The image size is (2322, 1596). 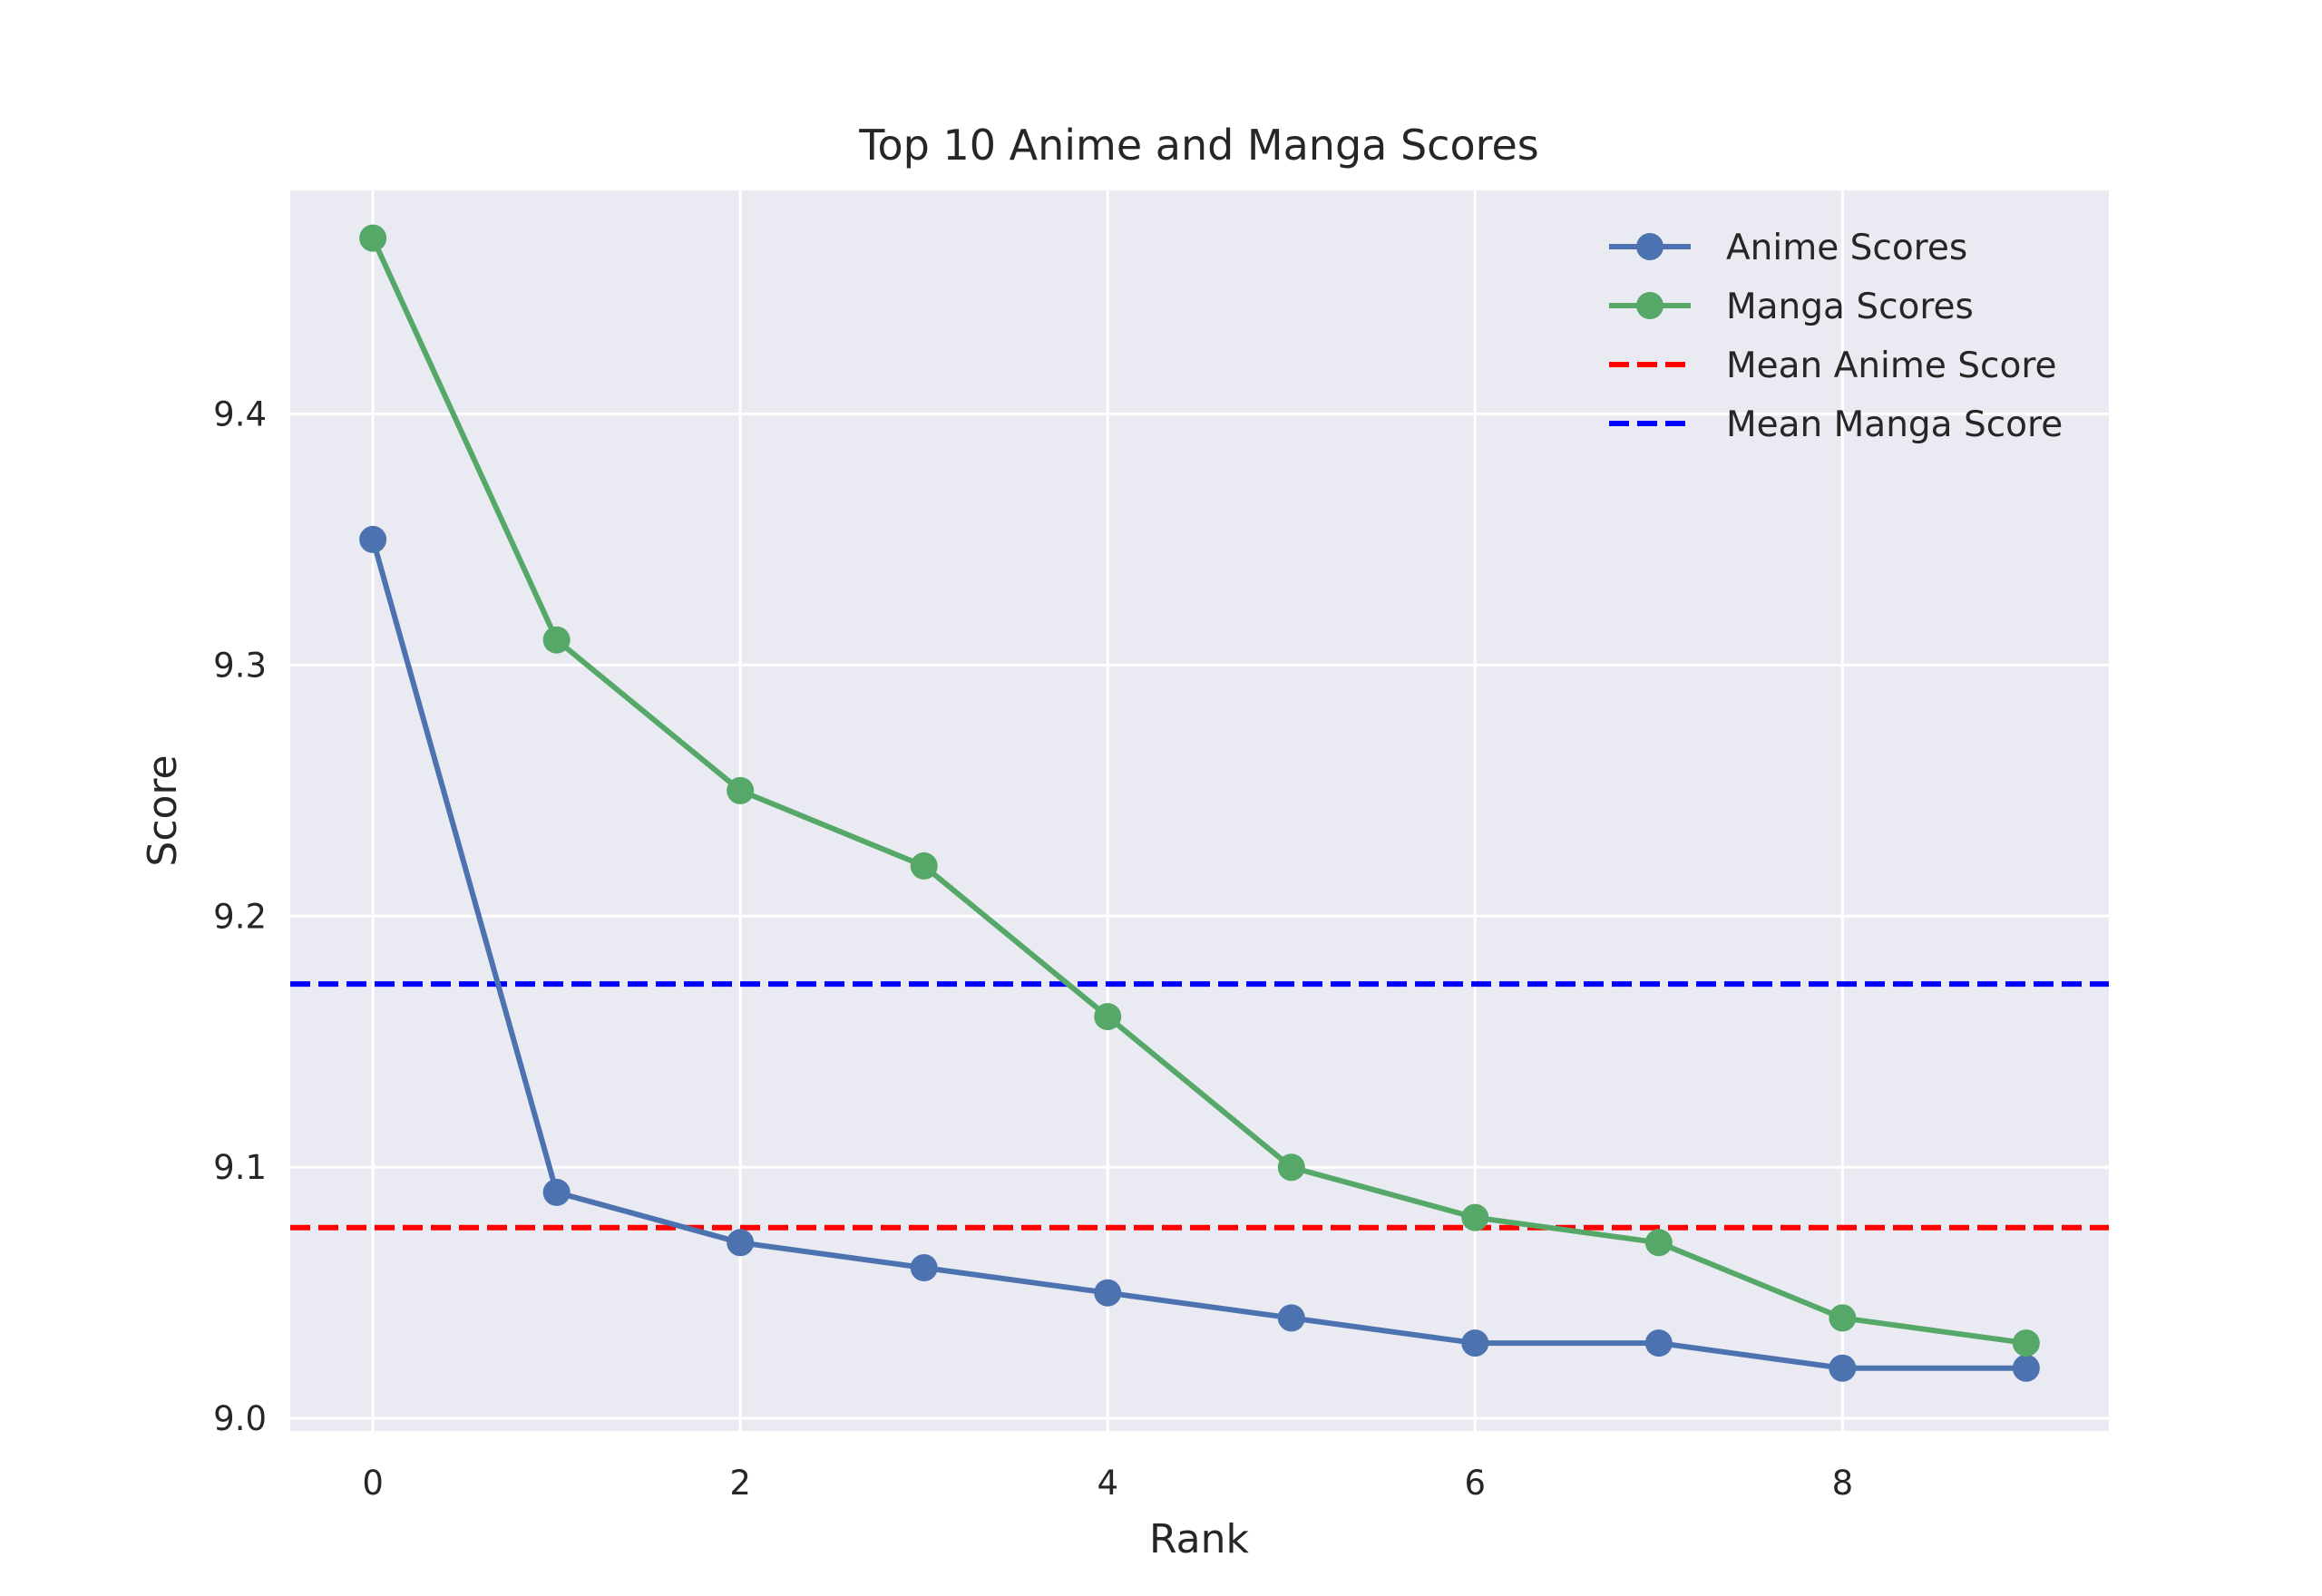 I want to click on legend-label-mean-manga-score: Mean Manga Score, so click(x=1895, y=424).